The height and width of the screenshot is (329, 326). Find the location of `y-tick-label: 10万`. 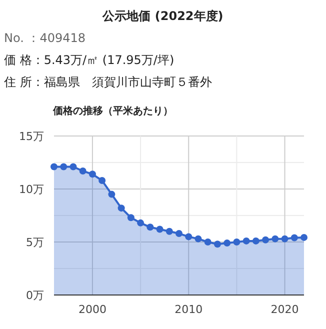

y-tick-label: 10万 is located at coordinates (31, 189).